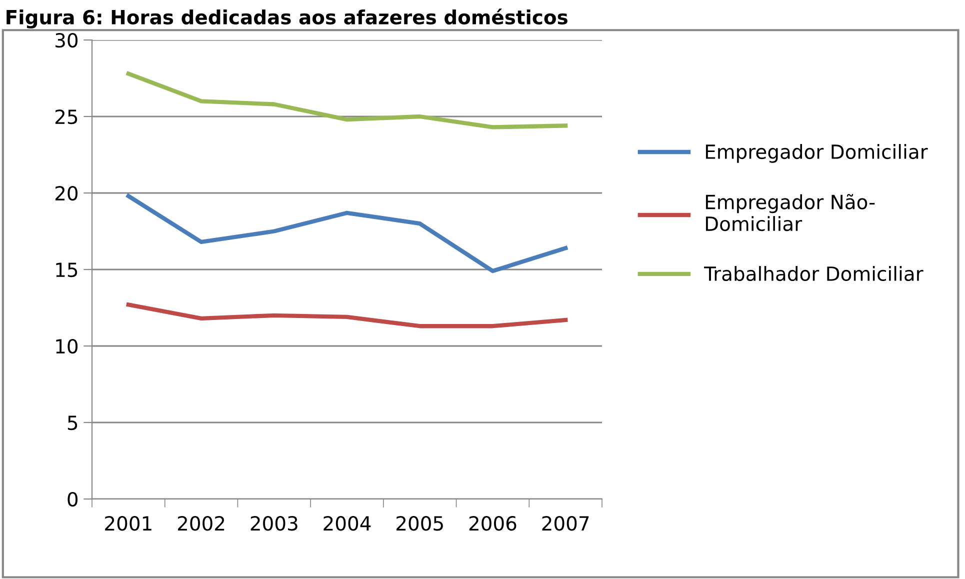  Describe the element at coordinates (347, 523) in the screenshot. I see `x-tick-label: 2004` at that location.